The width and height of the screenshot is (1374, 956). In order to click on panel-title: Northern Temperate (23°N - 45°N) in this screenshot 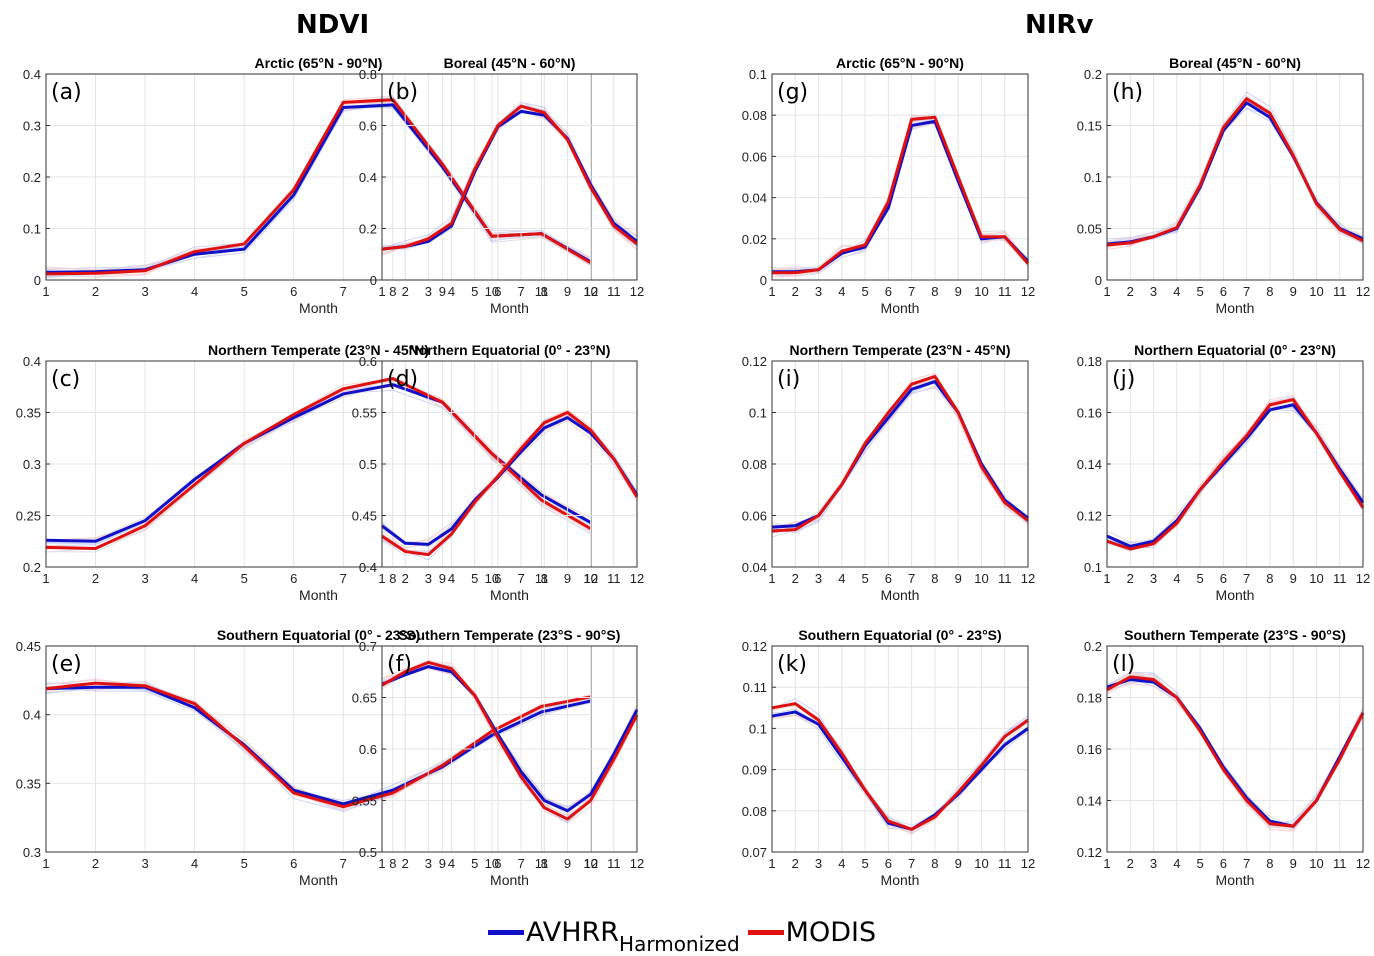, I will do `click(318, 350)`.